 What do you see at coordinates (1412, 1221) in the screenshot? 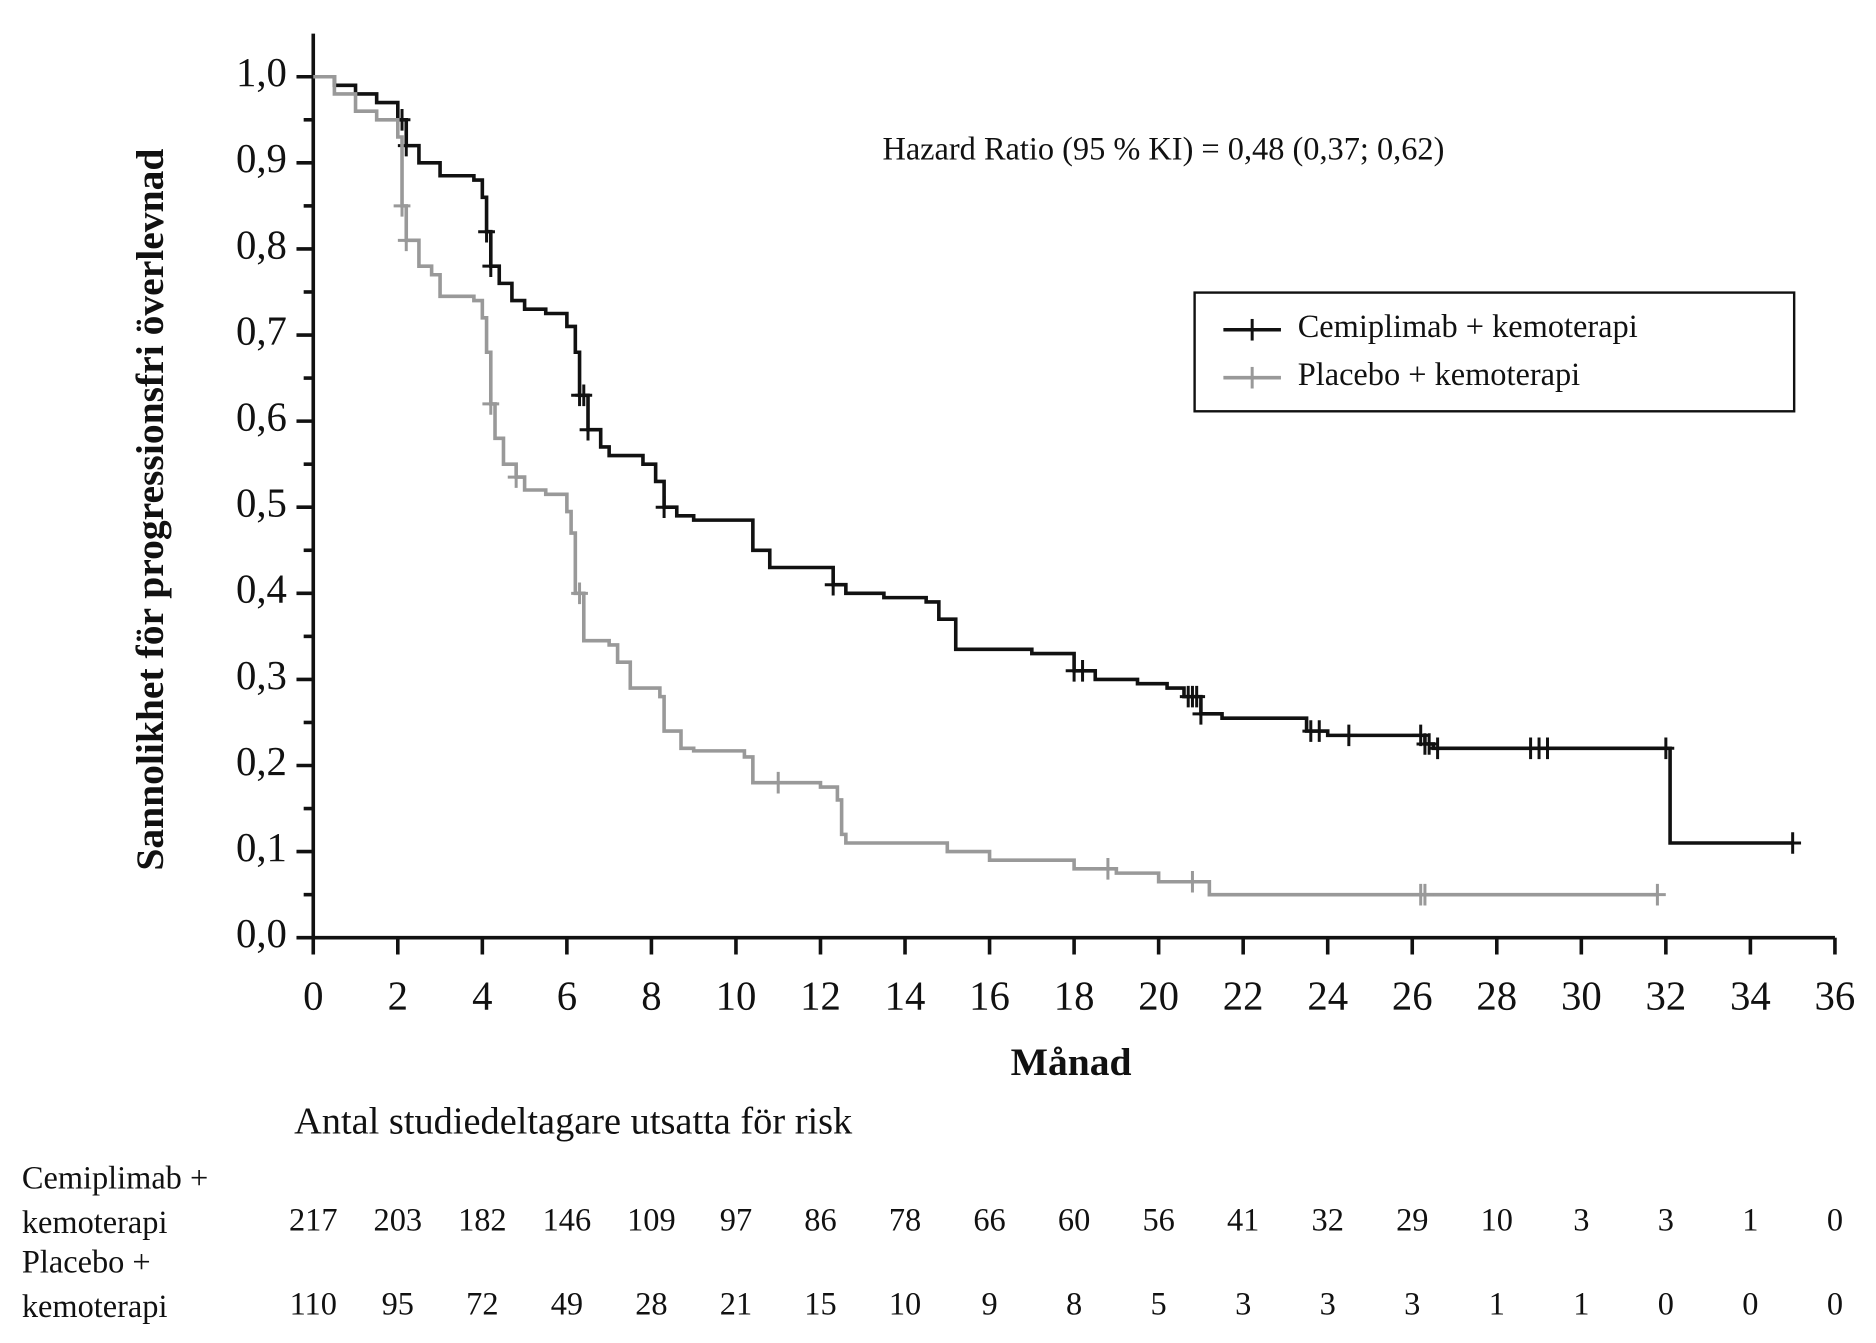
I see `risk-value: 29` at bounding box center [1412, 1221].